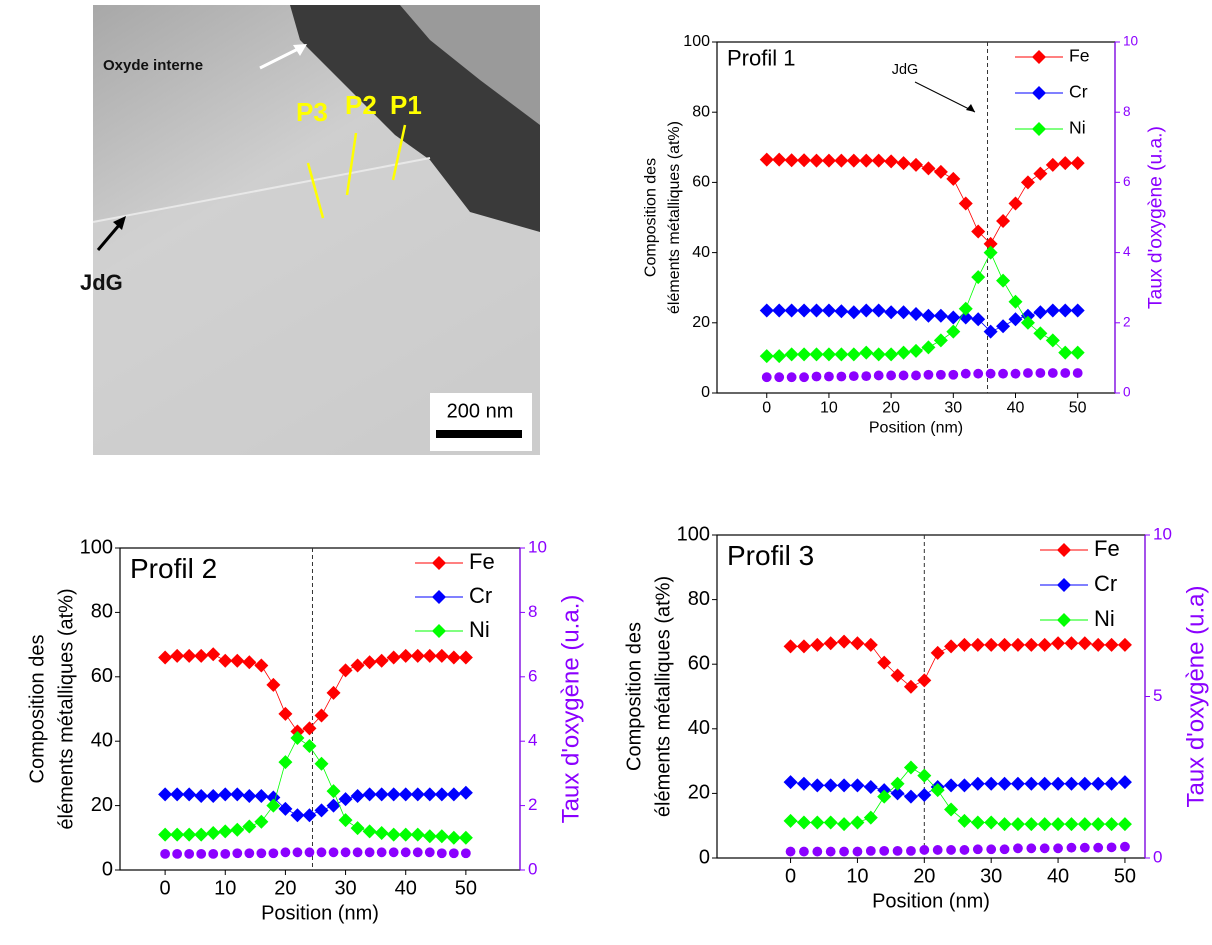  What do you see at coordinates (1104, 618) in the screenshot?
I see `legend-label: Ni` at bounding box center [1104, 618].